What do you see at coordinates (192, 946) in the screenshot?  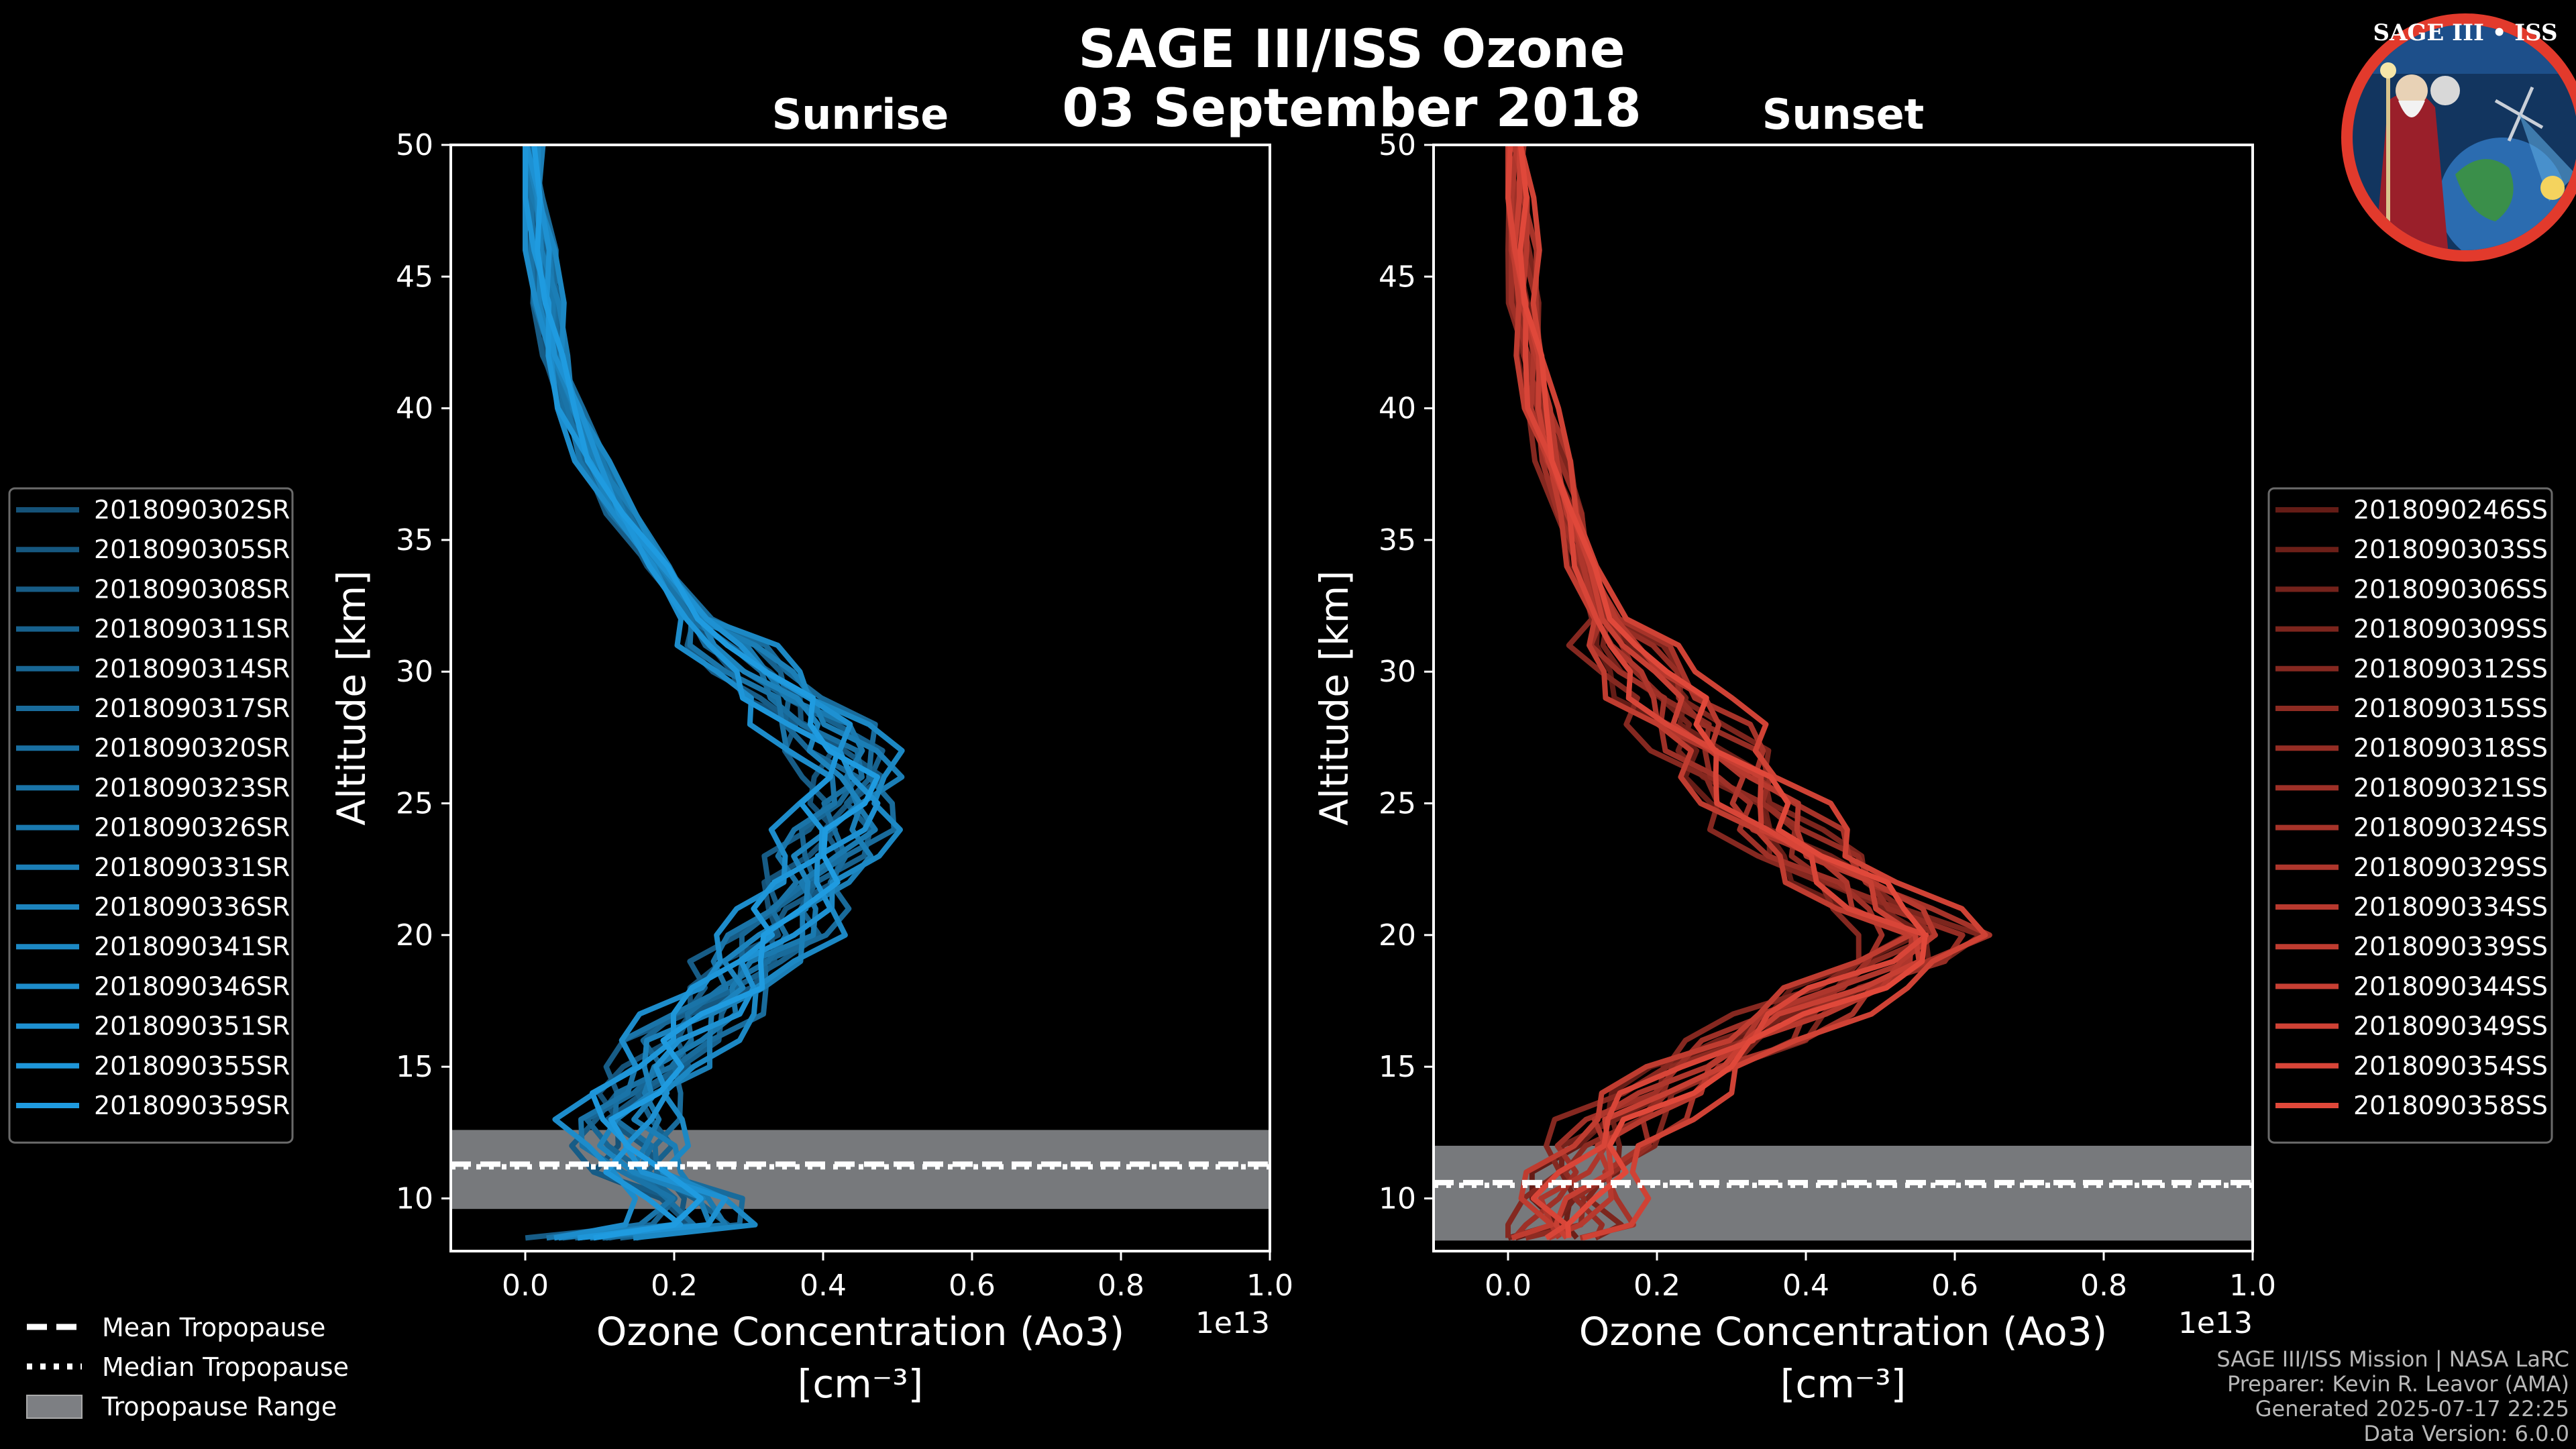 I see `legend-entry: 2018090341SR` at bounding box center [192, 946].